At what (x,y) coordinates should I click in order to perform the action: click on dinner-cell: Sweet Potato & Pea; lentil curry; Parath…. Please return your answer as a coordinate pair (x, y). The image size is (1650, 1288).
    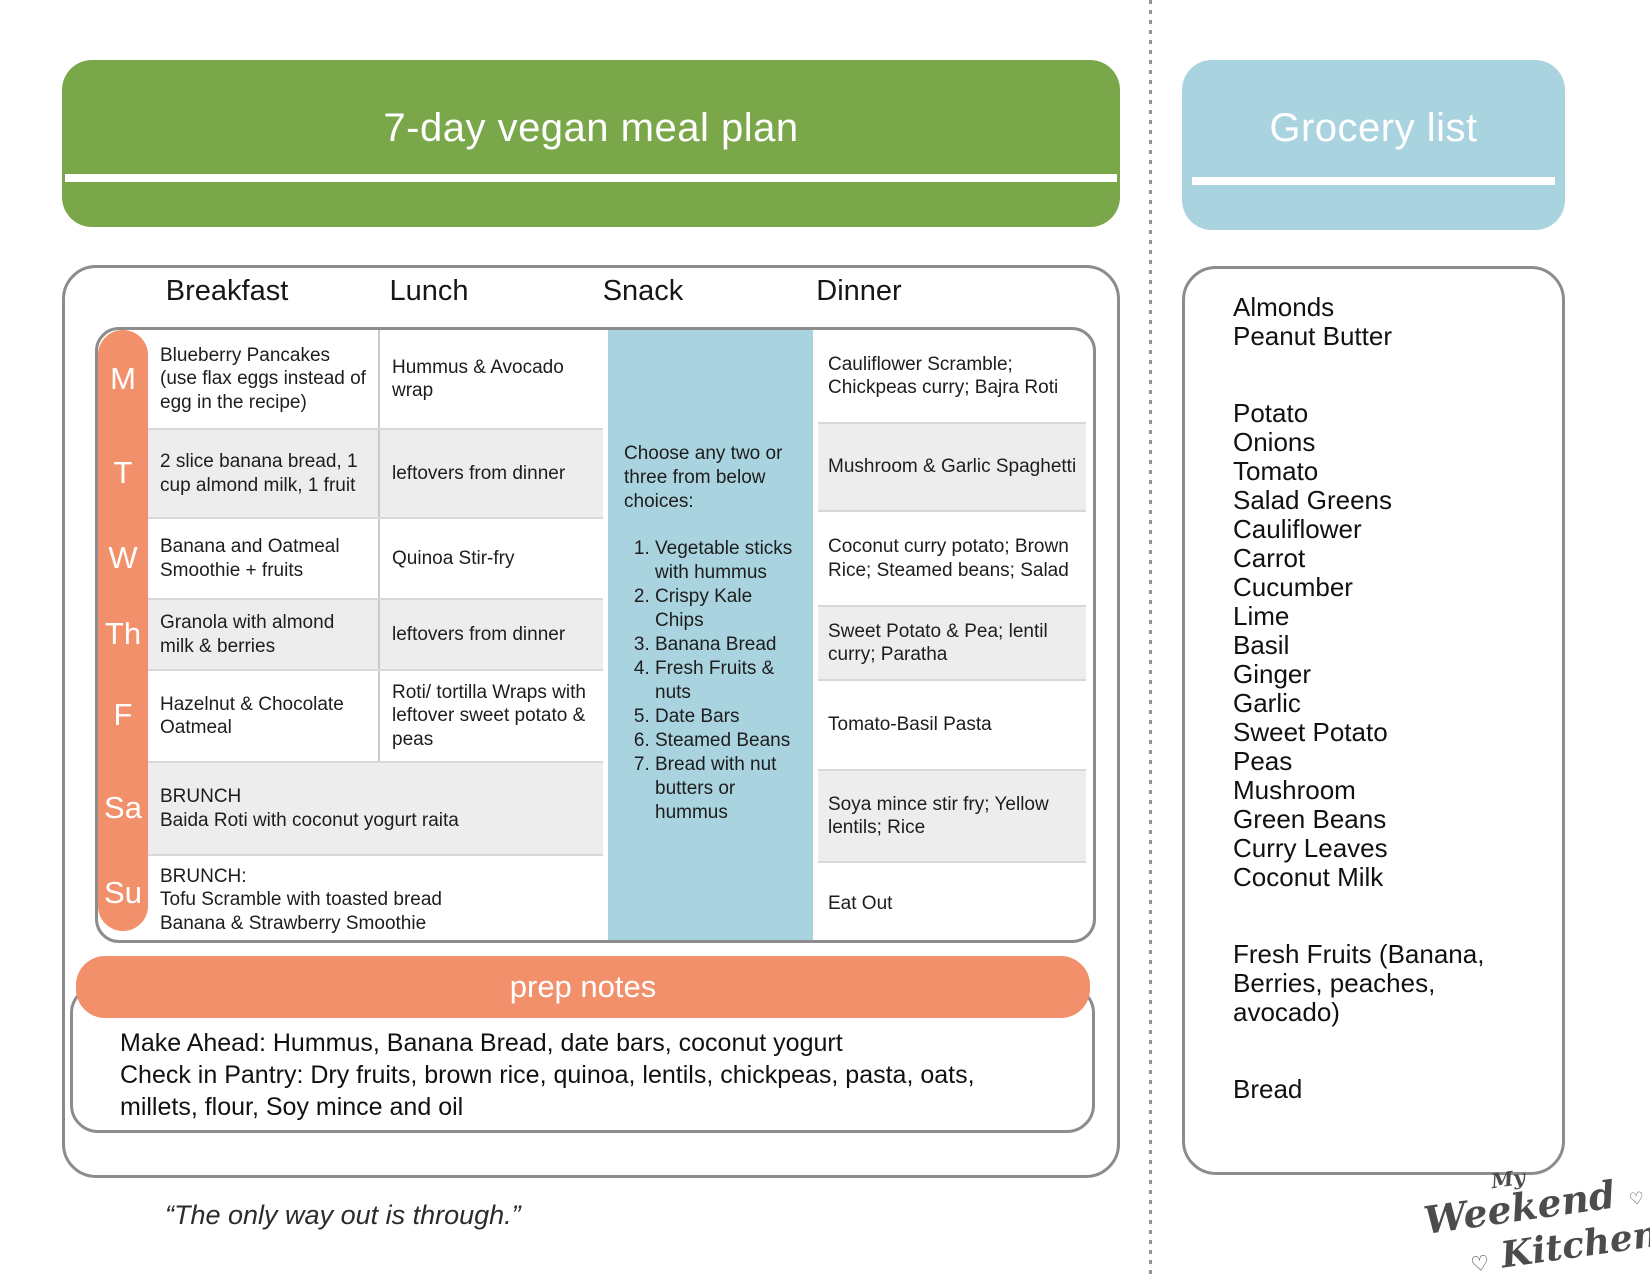
    Looking at the image, I should click on (952, 642).